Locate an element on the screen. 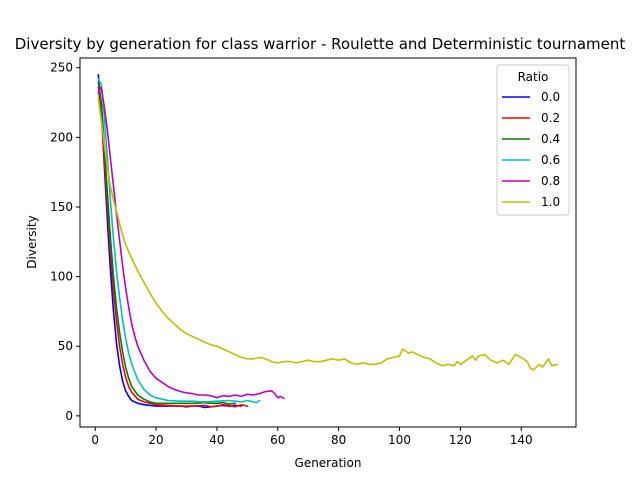  y-tick-label: 200 is located at coordinates (61, 137).